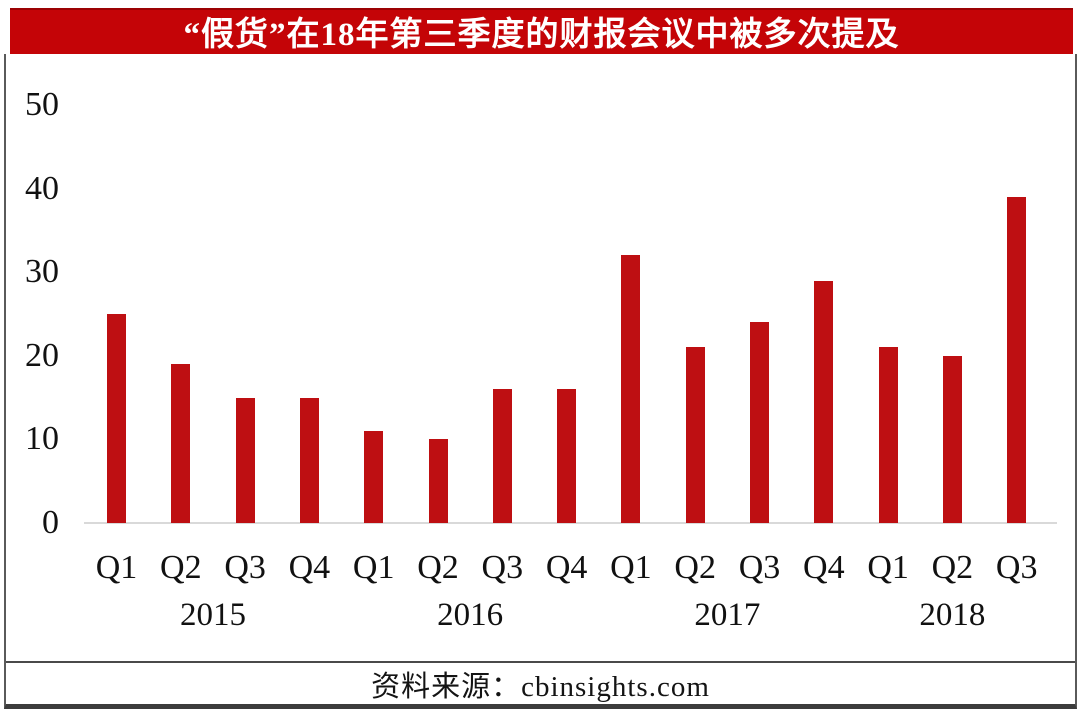  Describe the element at coordinates (42, 355) in the screenshot. I see `y-axis-tick-label: 20` at that location.